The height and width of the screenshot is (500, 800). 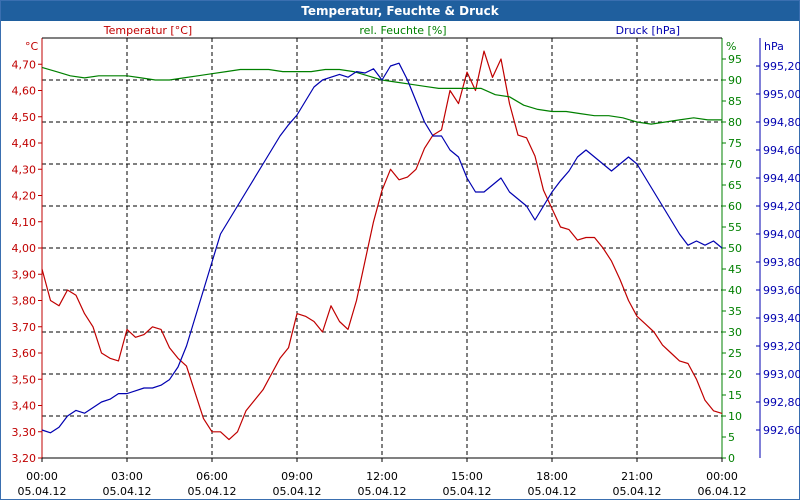 What do you see at coordinates (735, 227) in the screenshot?
I see `humidity-tick-label: 55` at bounding box center [735, 227].